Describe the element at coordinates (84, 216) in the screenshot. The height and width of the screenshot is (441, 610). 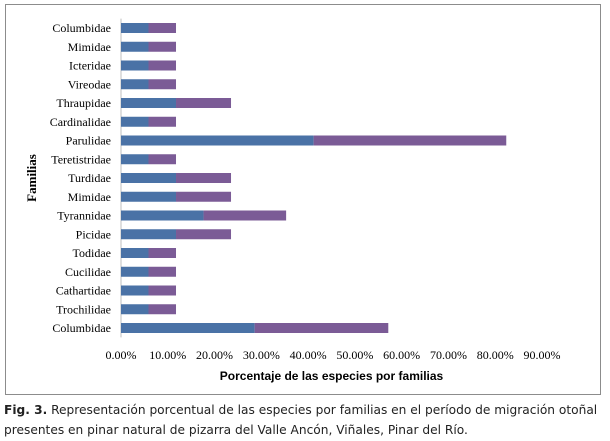
I see `category-label: Tyrannidae` at that location.